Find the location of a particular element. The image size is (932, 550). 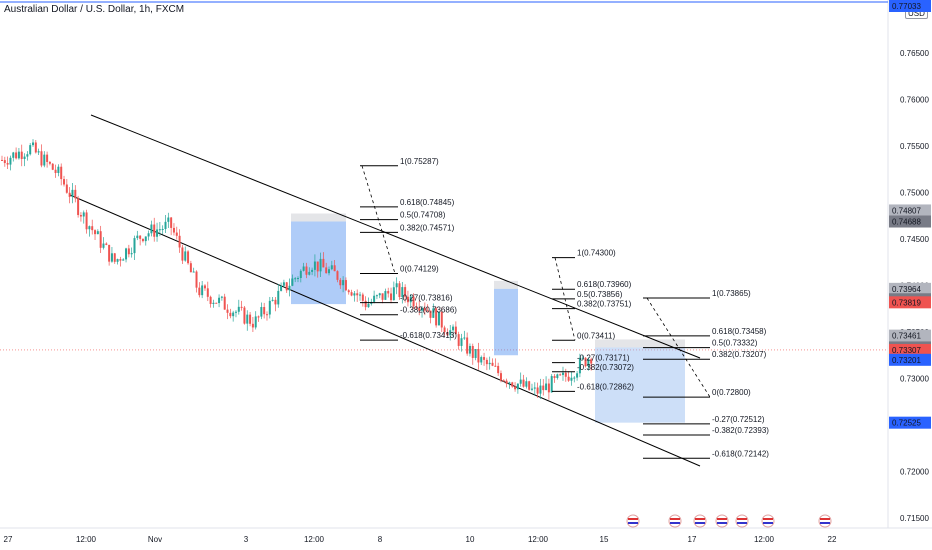

fib-level-label: -0.27(0.73816) is located at coordinates (426, 298).